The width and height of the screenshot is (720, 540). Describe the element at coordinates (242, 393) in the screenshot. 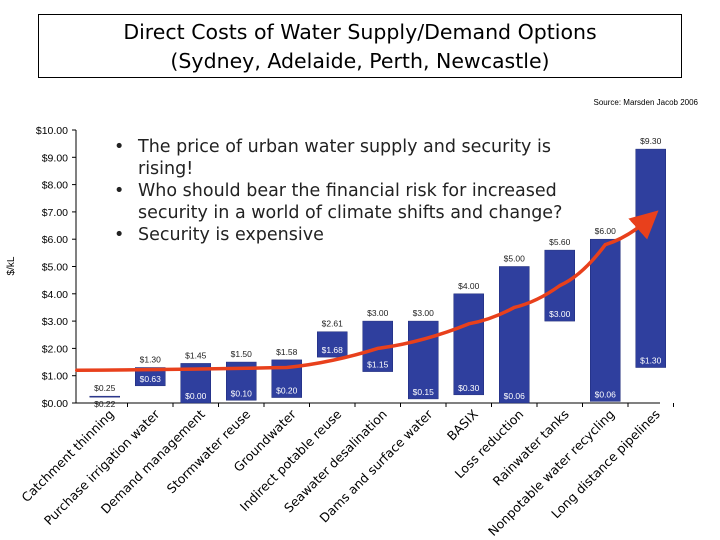

I see `bar-low-label: $0.10` at that location.